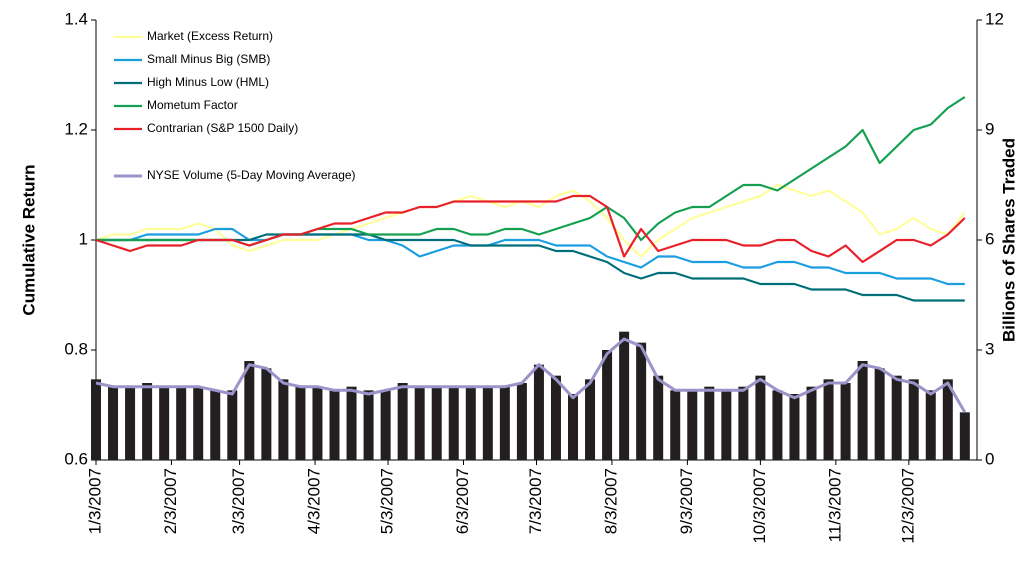 The height and width of the screenshot is (578, 1026). What do you see at coordinates (989, 238) in the screenshot?
I see `y2-tick-label: 6` at bounding box center [989, 238].